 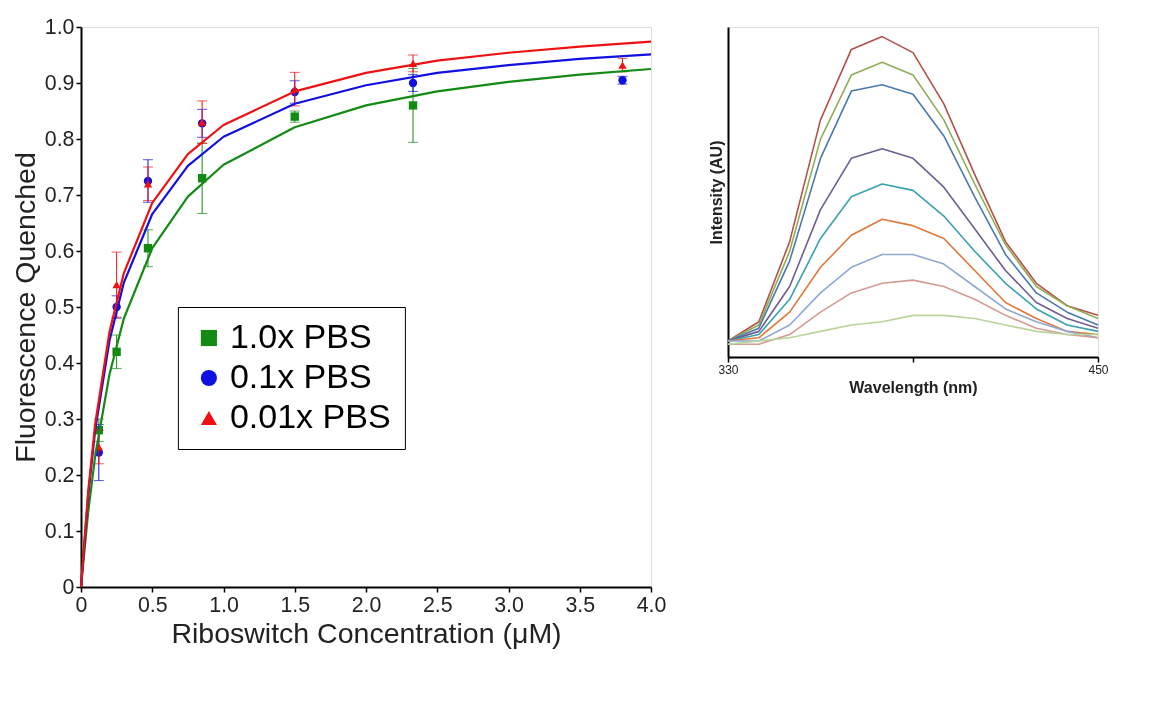 What do you see at coordinates (651, 604) in the screenshot?
I see `x-tick-label: 4.0` at bounding box center [651, 604].